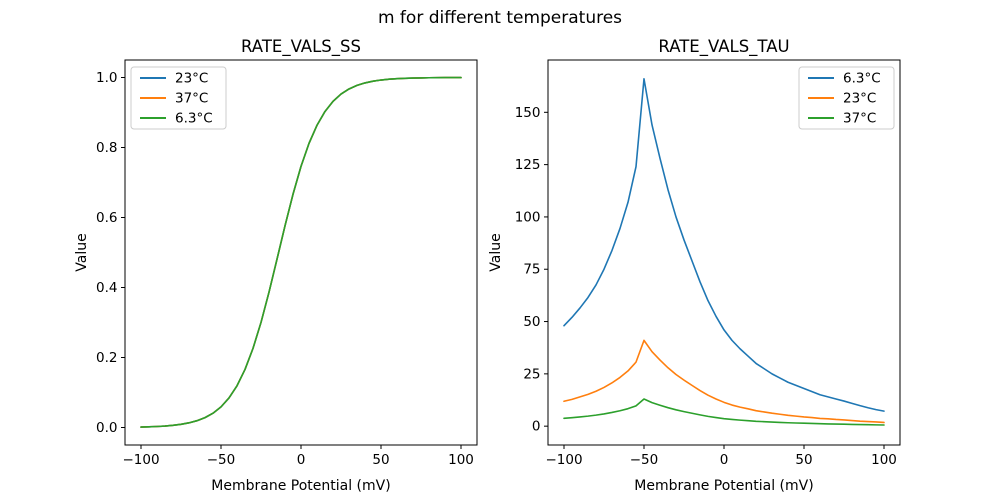 The image size is (1000, 500). Describe the element at coordinates (106, 218) in the screenshot. I see `y-tick-label: 0.6` at that location.